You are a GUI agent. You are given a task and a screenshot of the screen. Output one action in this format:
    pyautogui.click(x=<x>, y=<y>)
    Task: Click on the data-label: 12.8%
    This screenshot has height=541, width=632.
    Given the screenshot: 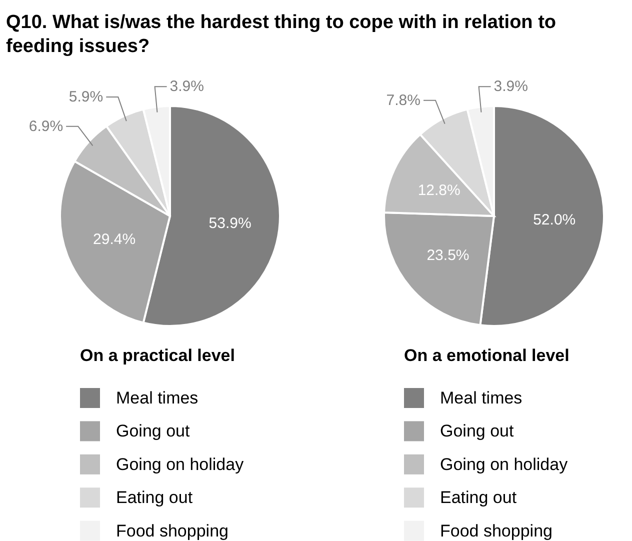 What is the action you would take?
    pyautogui.click(x=439, y=191)
    